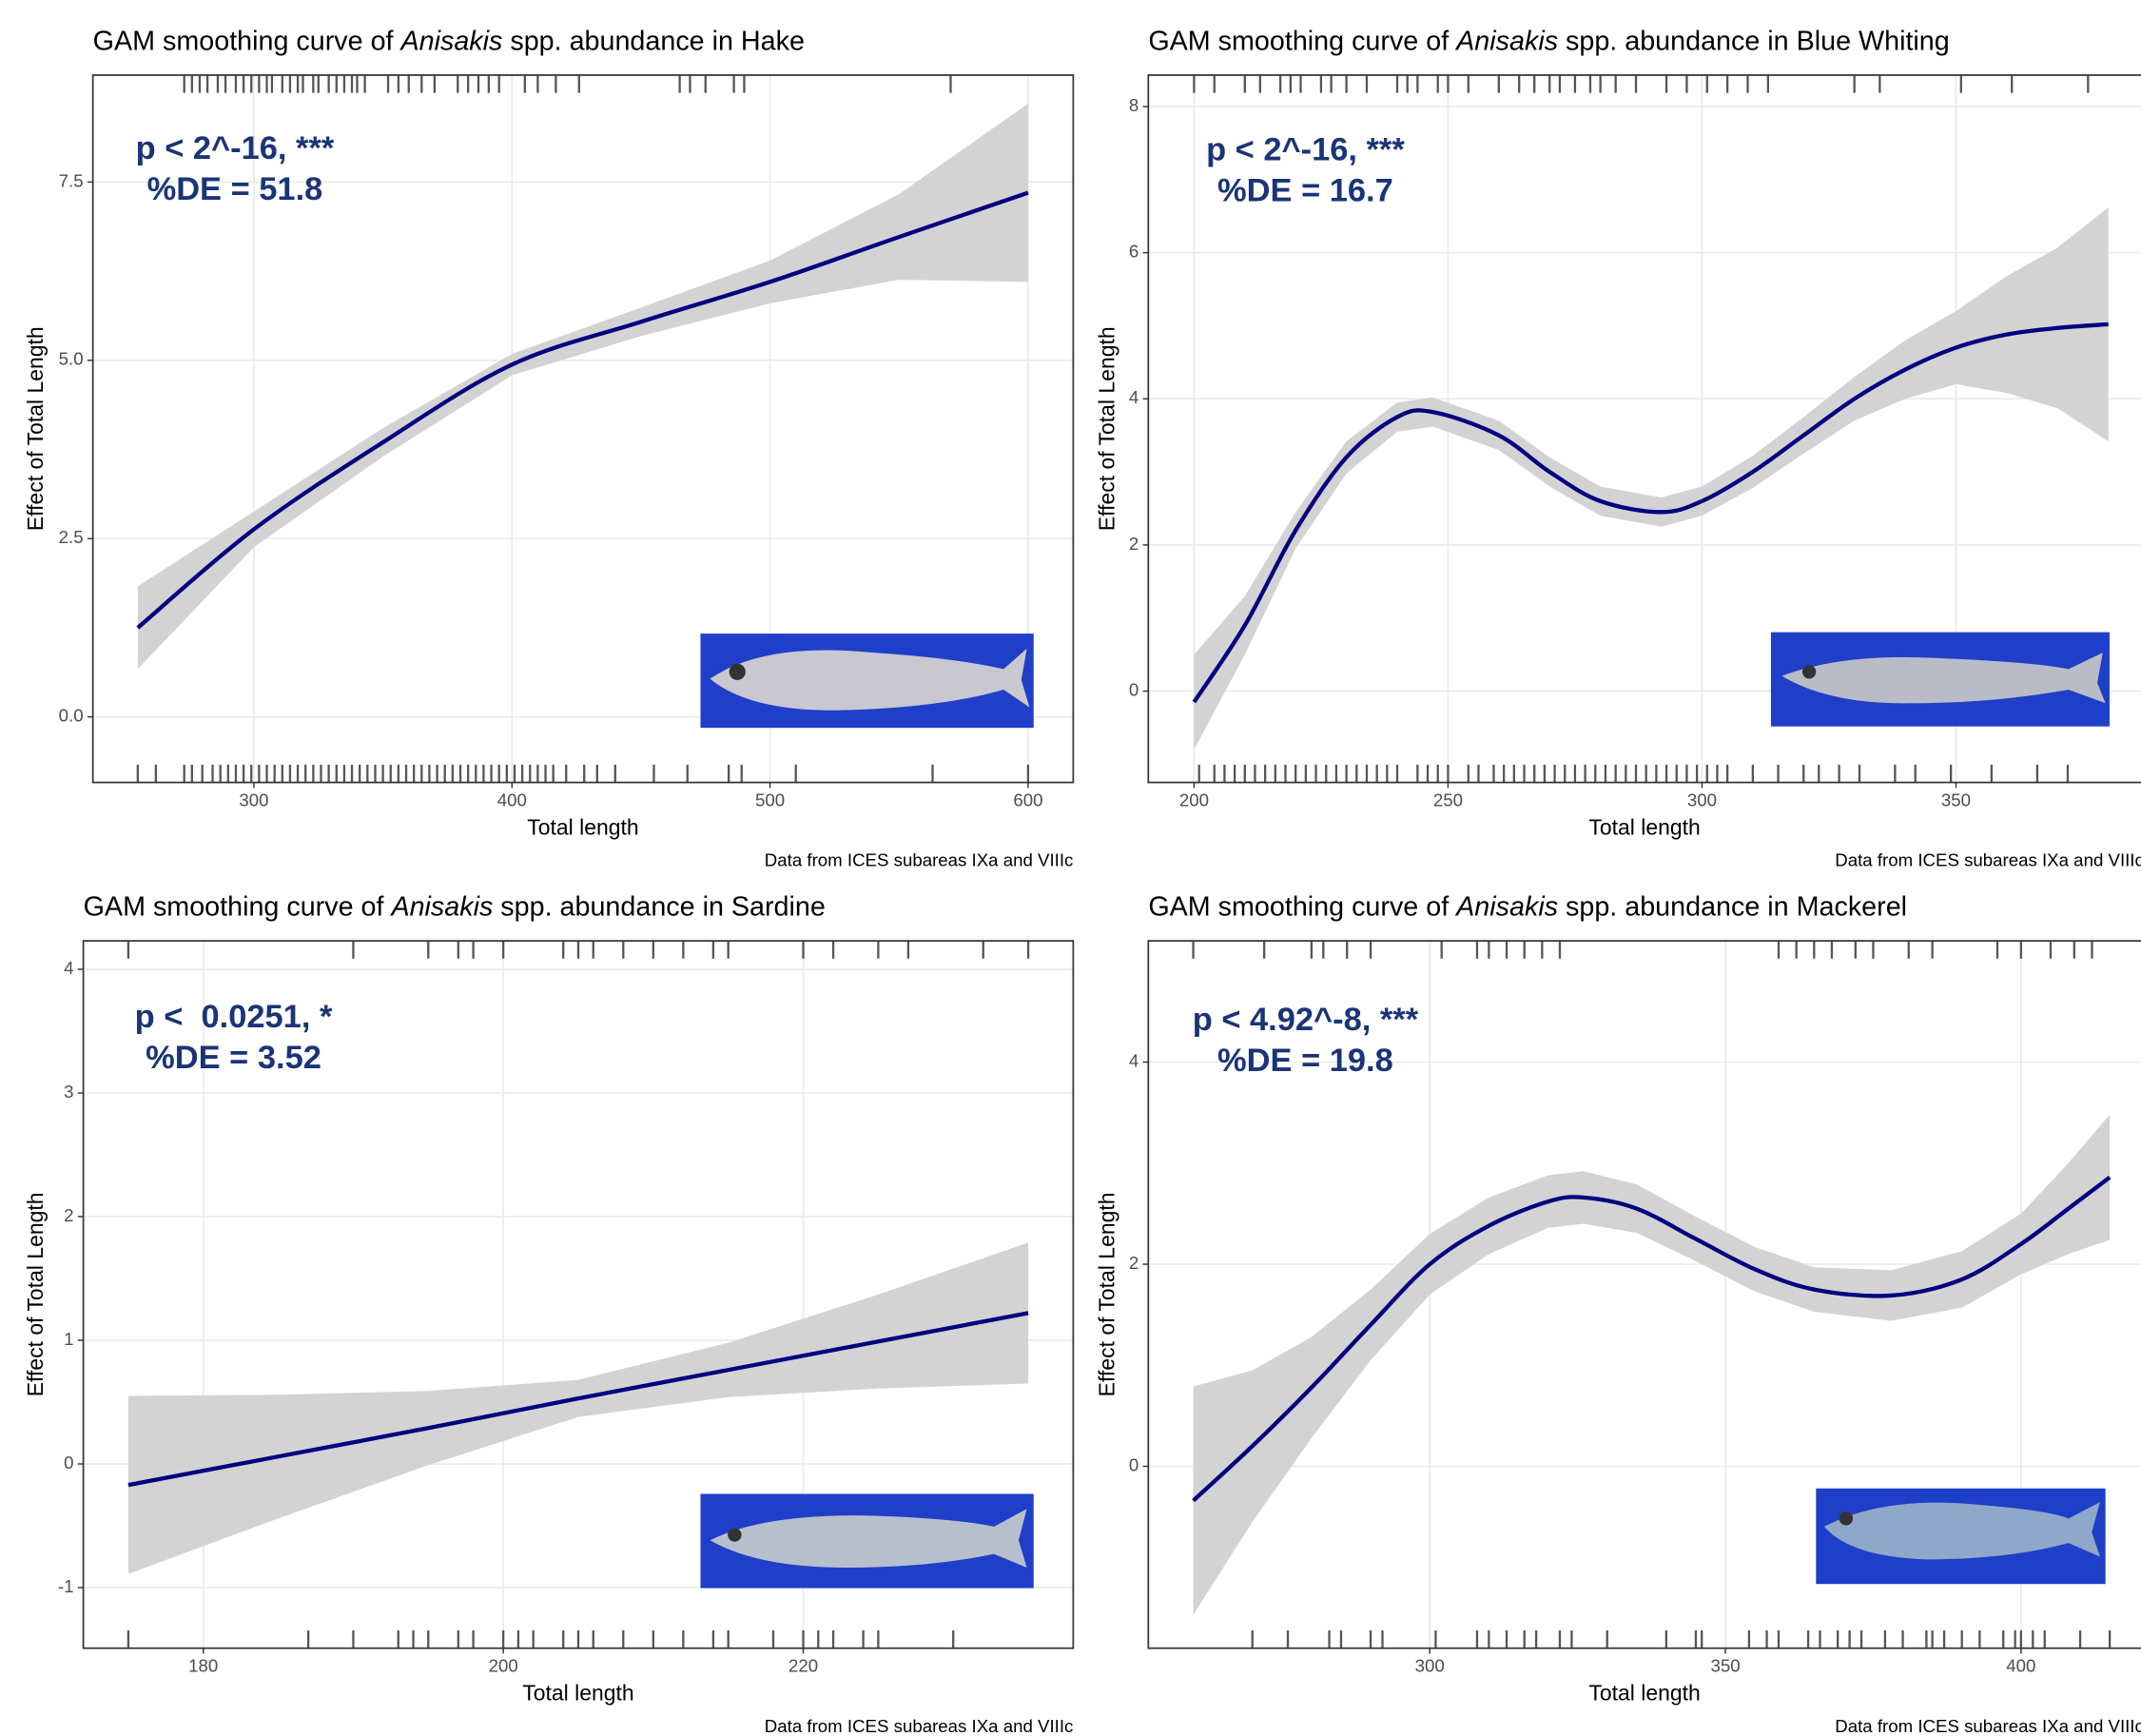 This screenshot has height=1736, width=2141. What do you see at coordinates (68, 1092) in the screenshot?
I see `y-tick-label: 3` at bounding box center [68, 1092].